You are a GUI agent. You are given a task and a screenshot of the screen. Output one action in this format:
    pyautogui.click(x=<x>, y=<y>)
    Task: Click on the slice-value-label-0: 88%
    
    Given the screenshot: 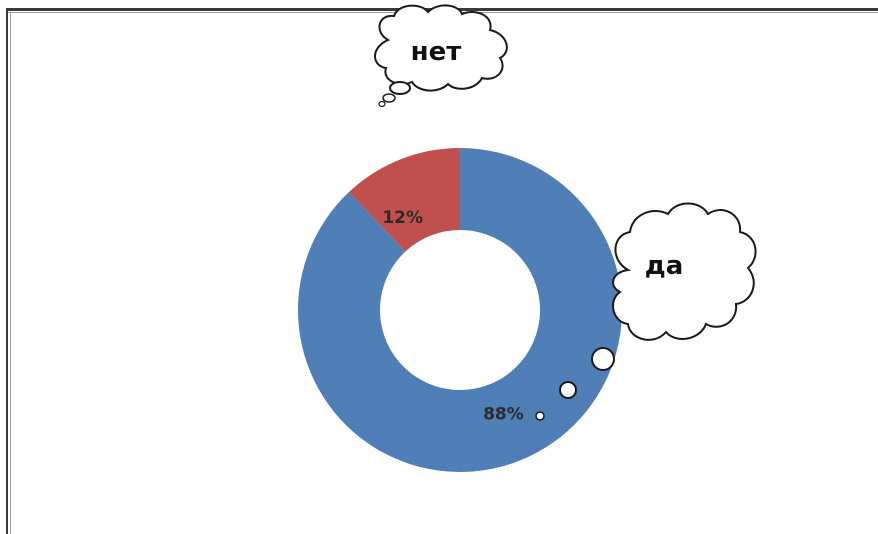 What is the action you would take?
    pyautogui.click(x=503, y=415)
    